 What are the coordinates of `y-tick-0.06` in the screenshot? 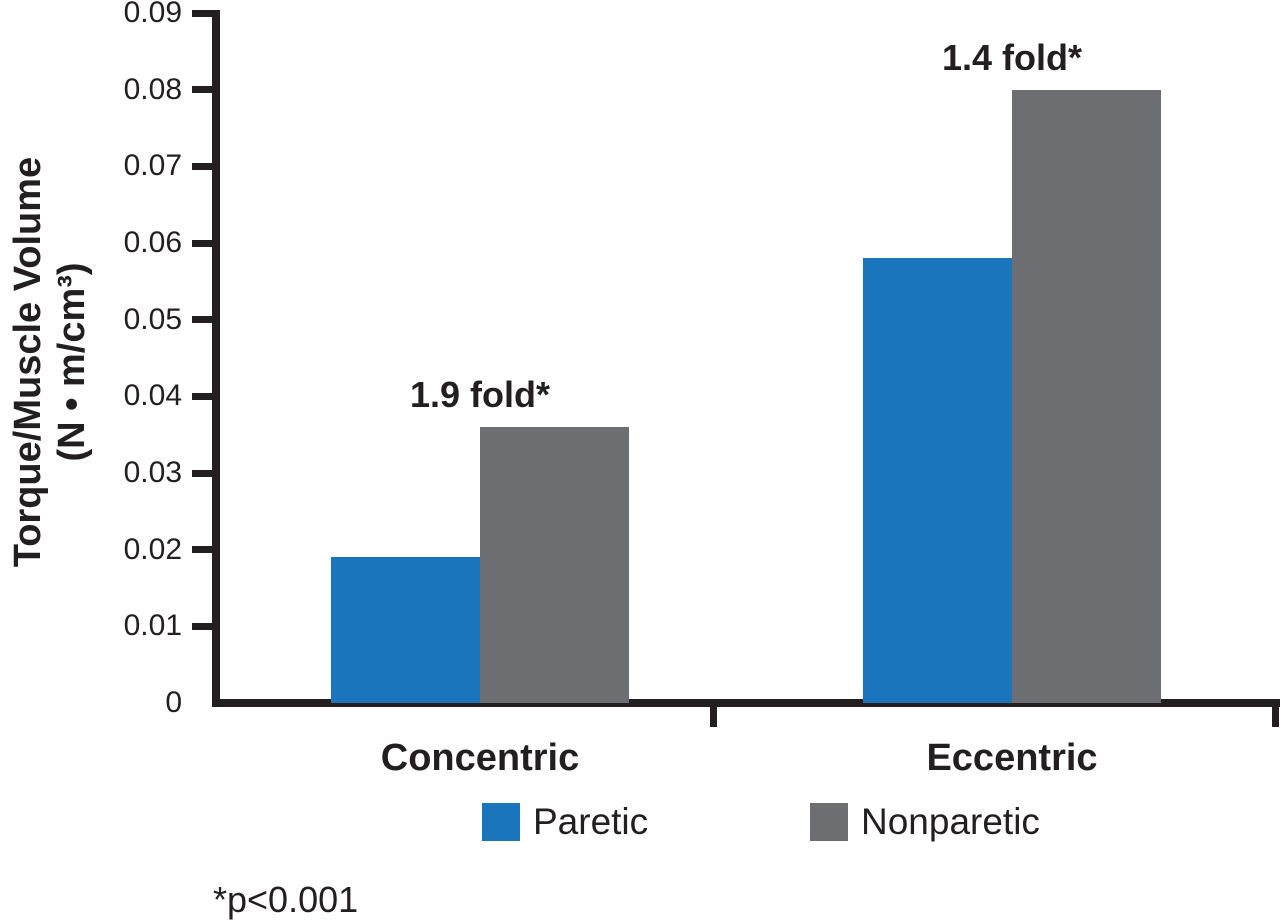 It's located at (202, 243).